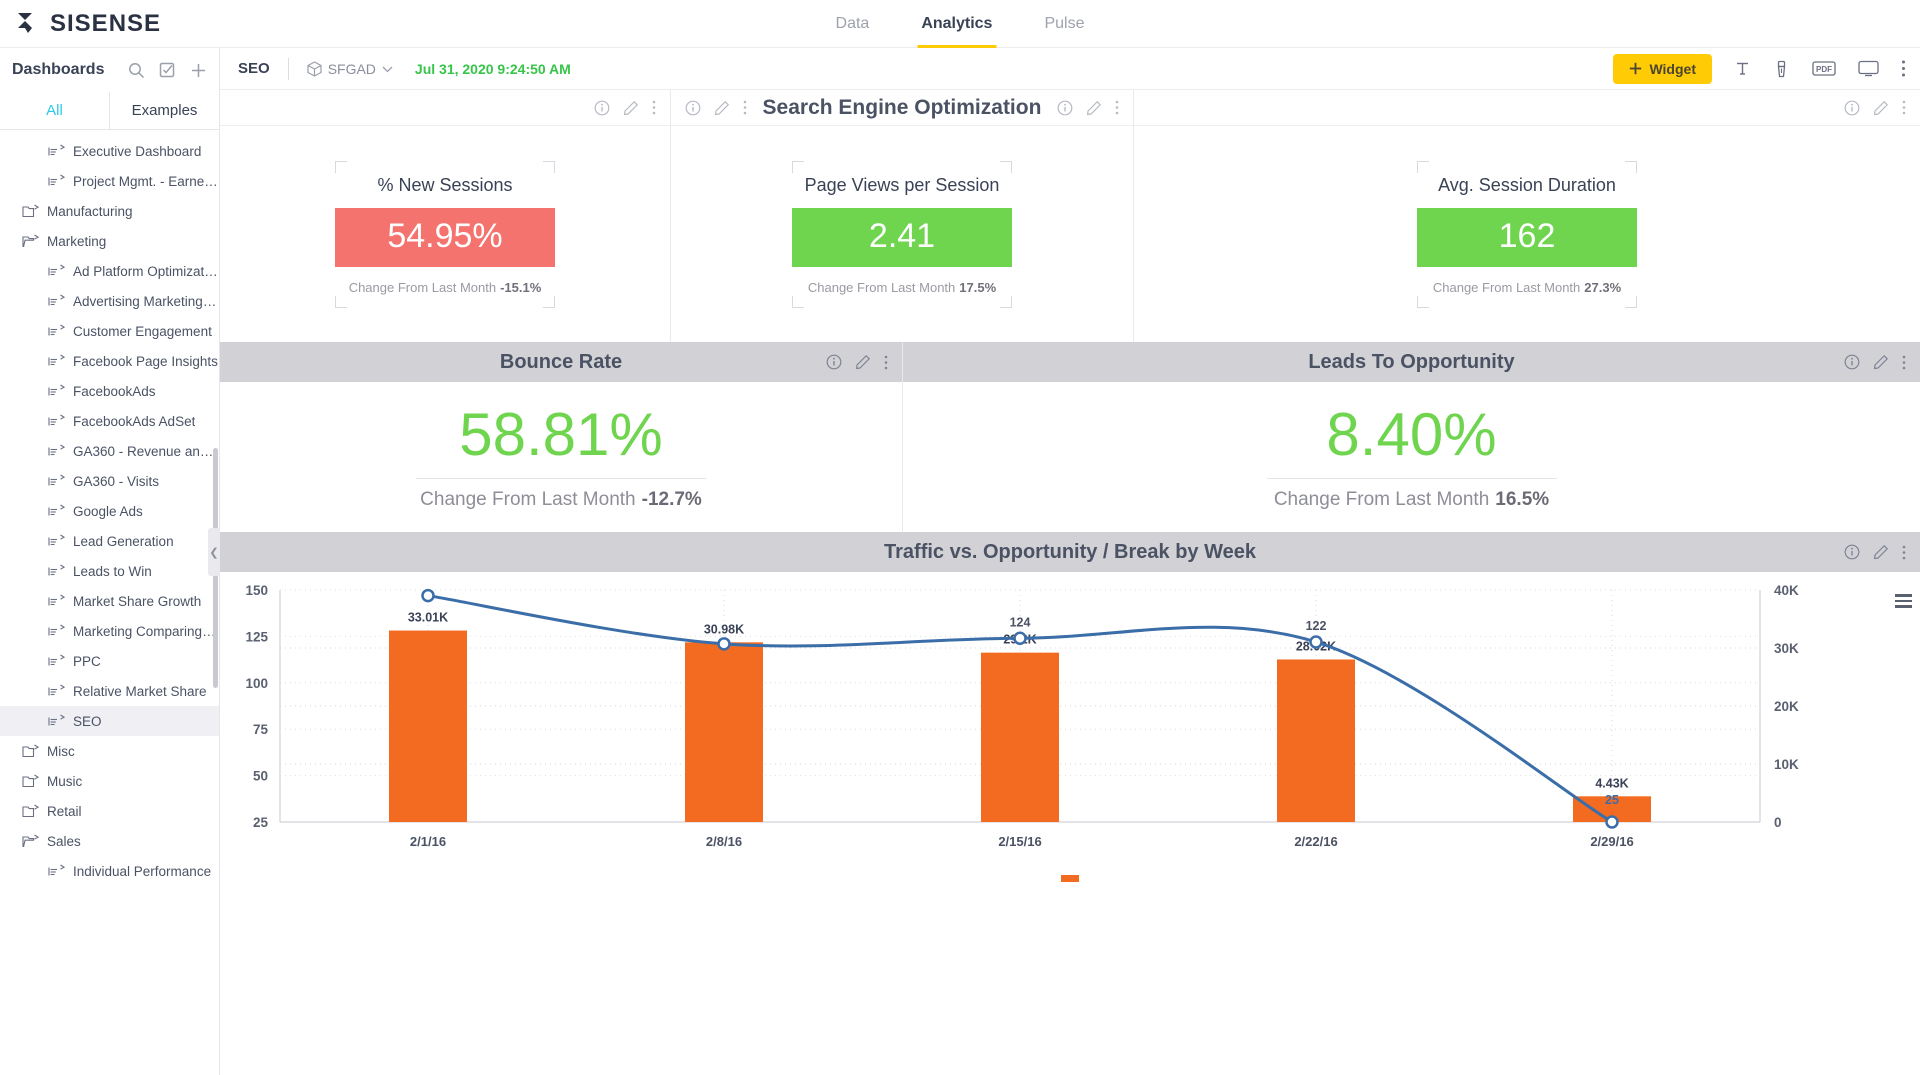  Describe the element at coordinates (109, 811) in the screenshot. I see `sidebar-item-retail: Retail` at that location.